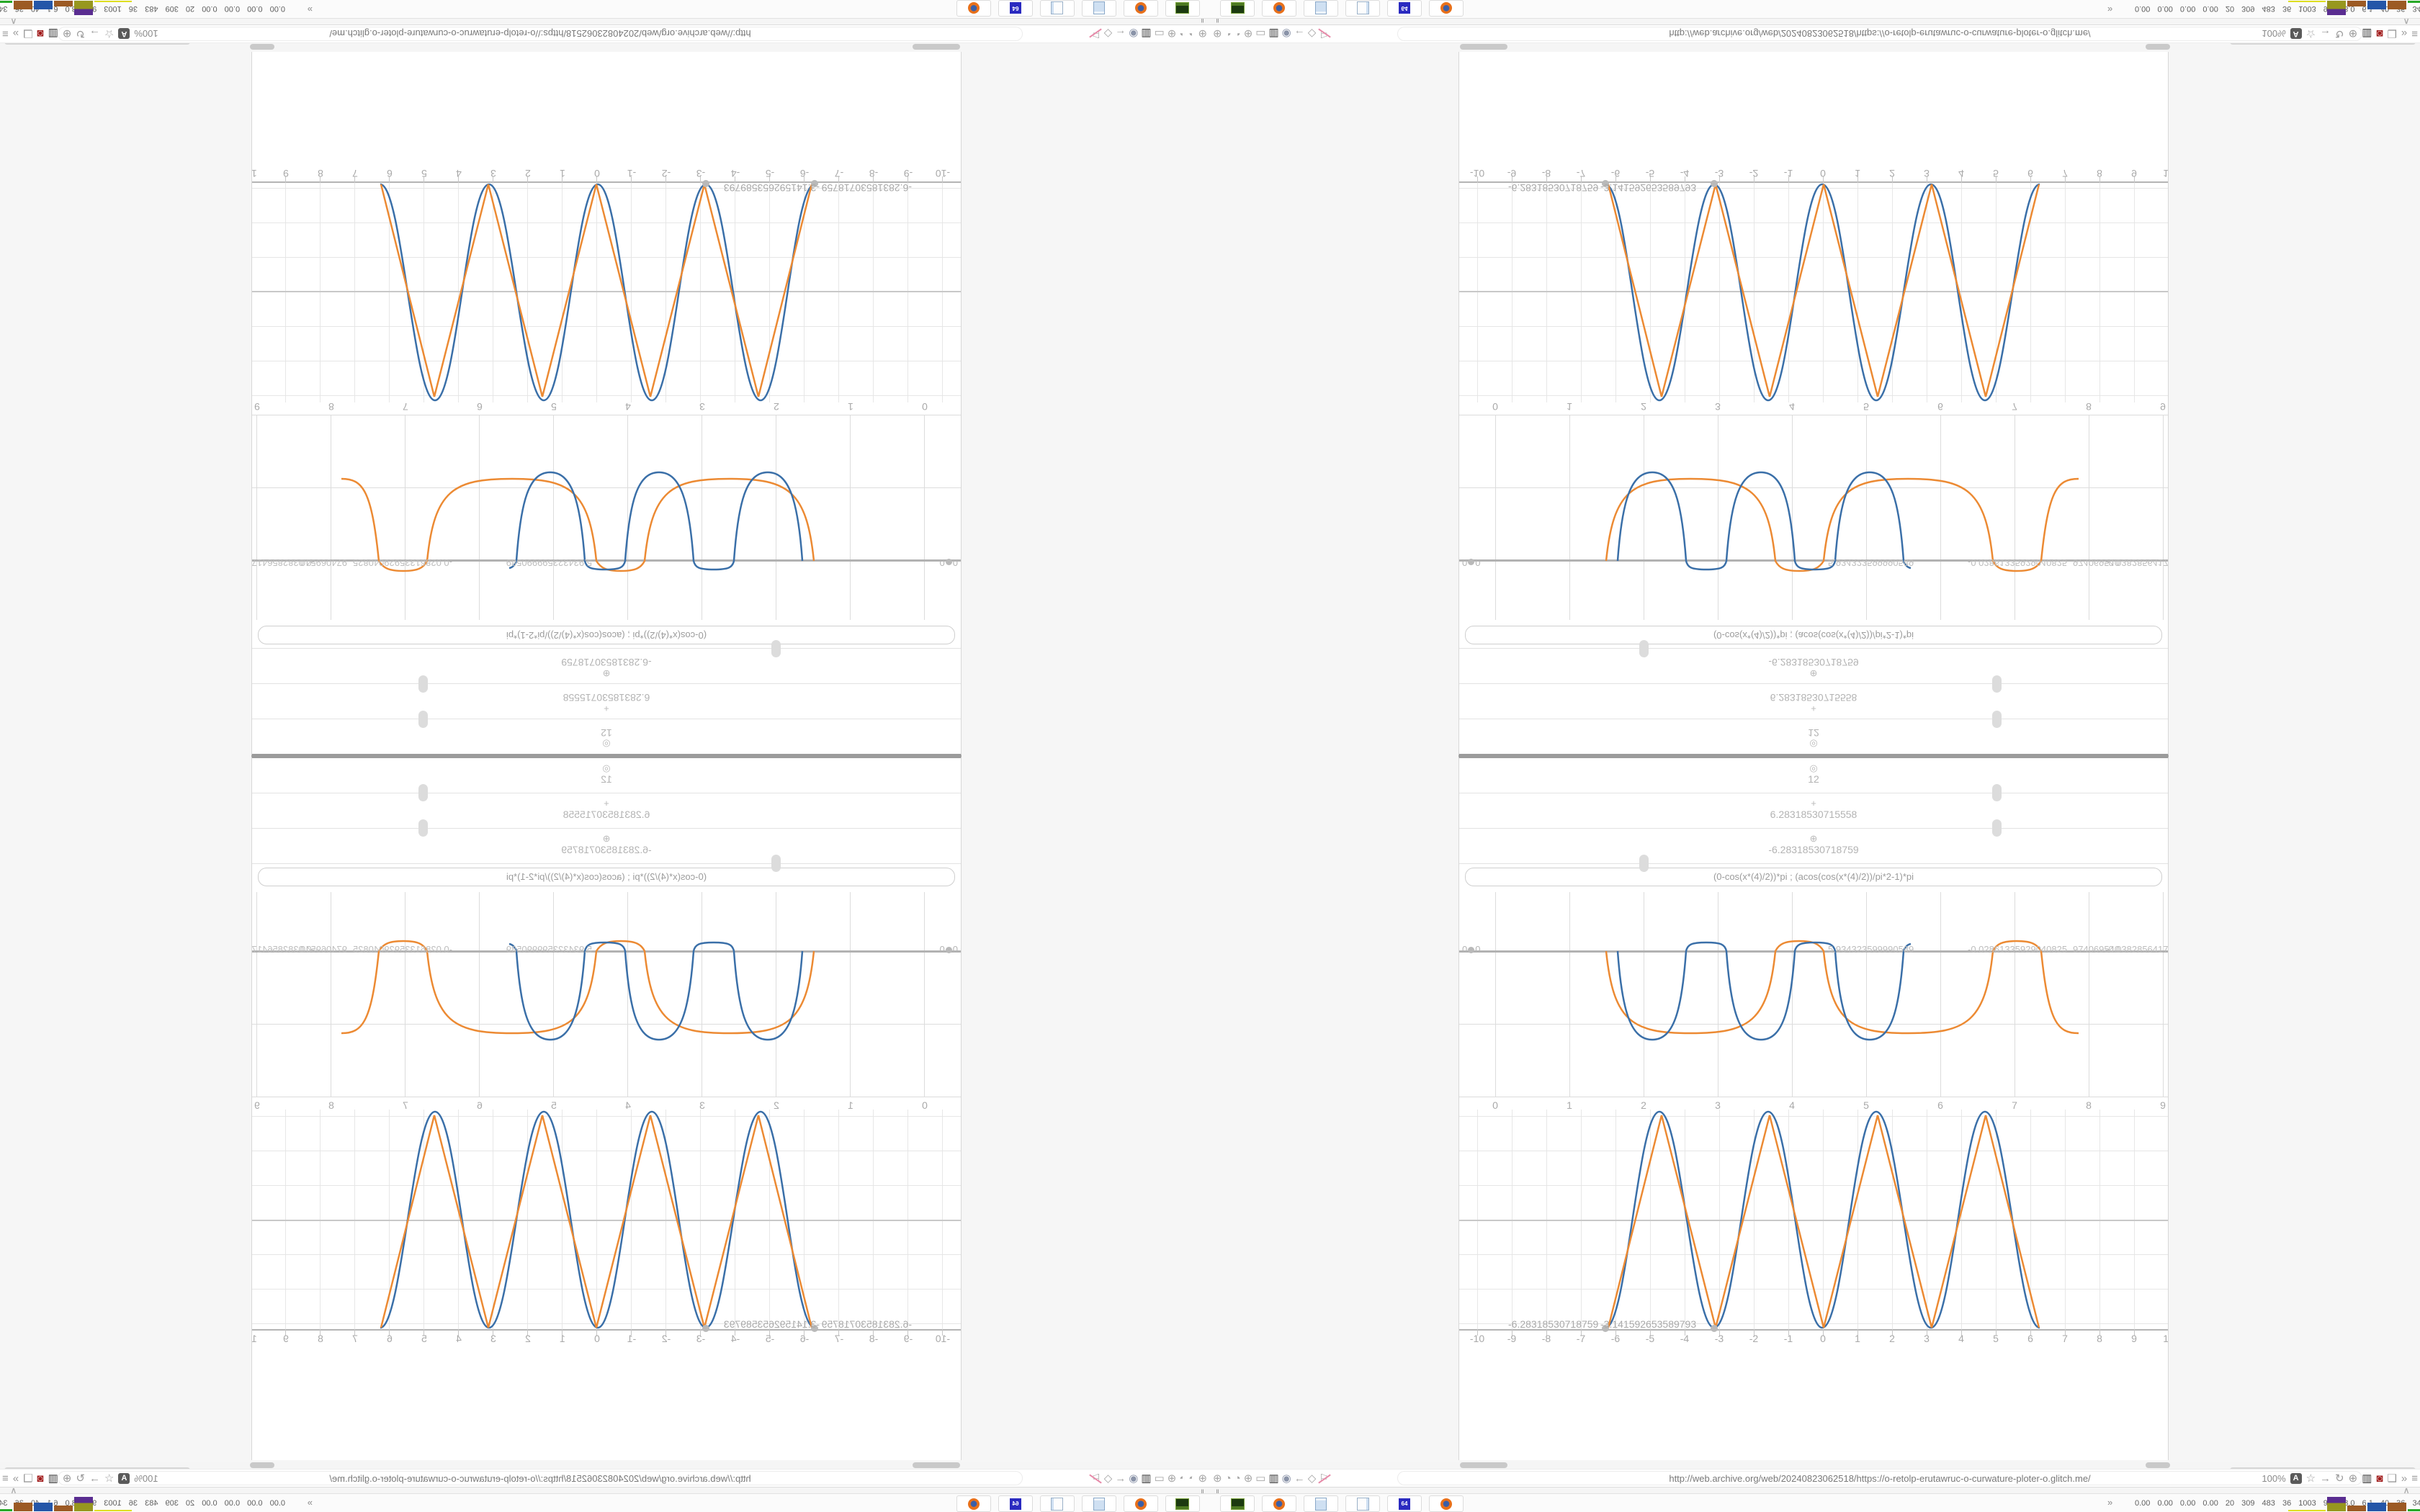 The width and height of the screenshot is (2420, 1512). Describe the element at coordinates (2404, 33) in the screenshot. I see `overflow-chevron-icon: »` at that location.